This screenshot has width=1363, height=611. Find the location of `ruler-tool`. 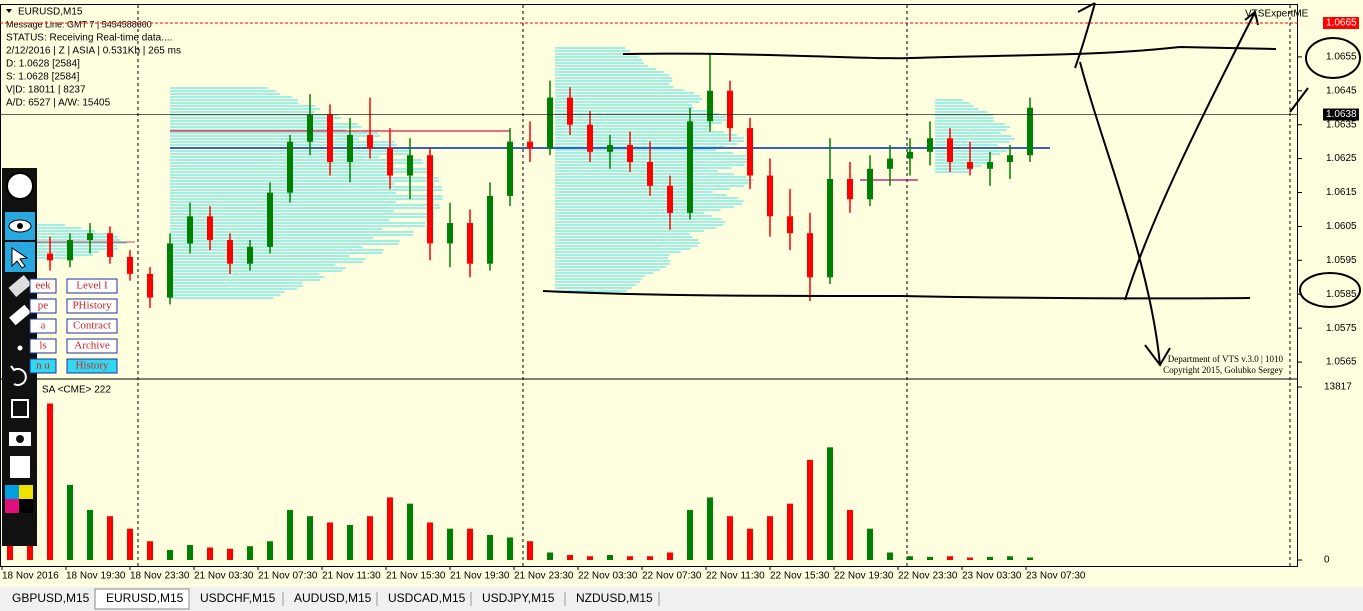

ruler-tool is located at coordinates (20, 286).